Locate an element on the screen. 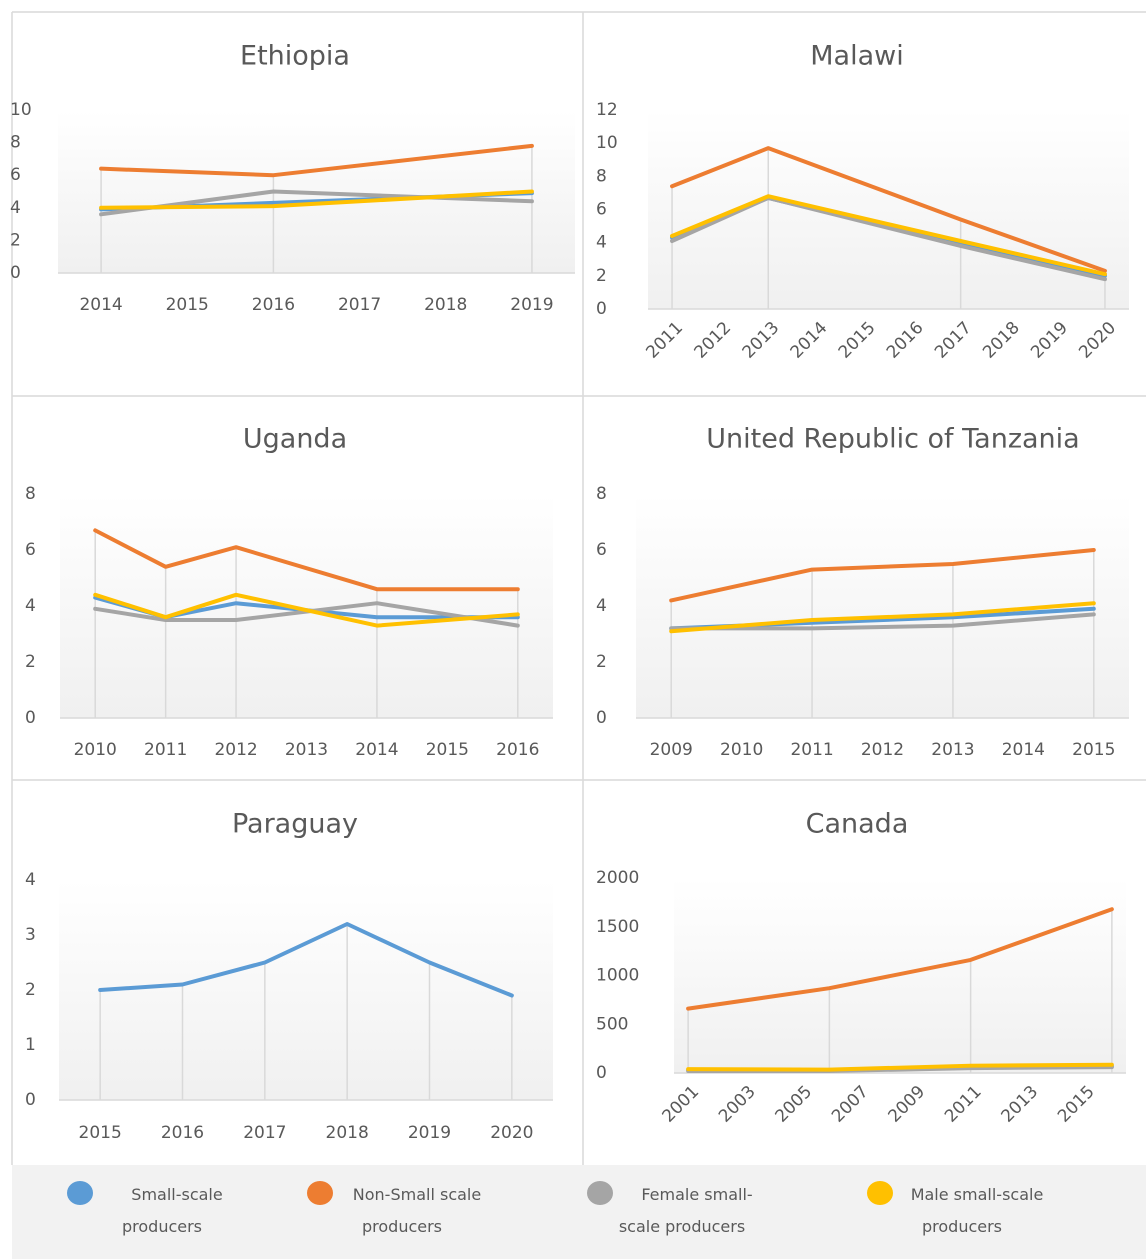  legend-item: Small-scale producers is located at coordinates (162, 1211).